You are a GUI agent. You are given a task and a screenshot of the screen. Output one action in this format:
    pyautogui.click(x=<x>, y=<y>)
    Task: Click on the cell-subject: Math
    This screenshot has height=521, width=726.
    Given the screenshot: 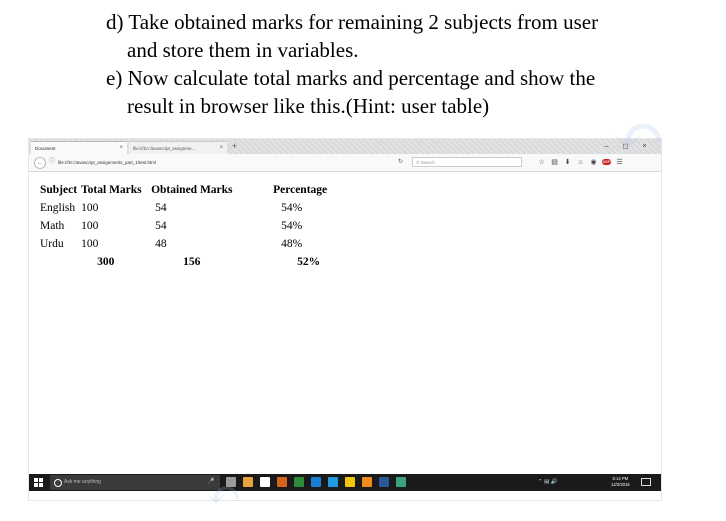 What is the action you would take?
    pyautogui.click(x=52, y=226)
    